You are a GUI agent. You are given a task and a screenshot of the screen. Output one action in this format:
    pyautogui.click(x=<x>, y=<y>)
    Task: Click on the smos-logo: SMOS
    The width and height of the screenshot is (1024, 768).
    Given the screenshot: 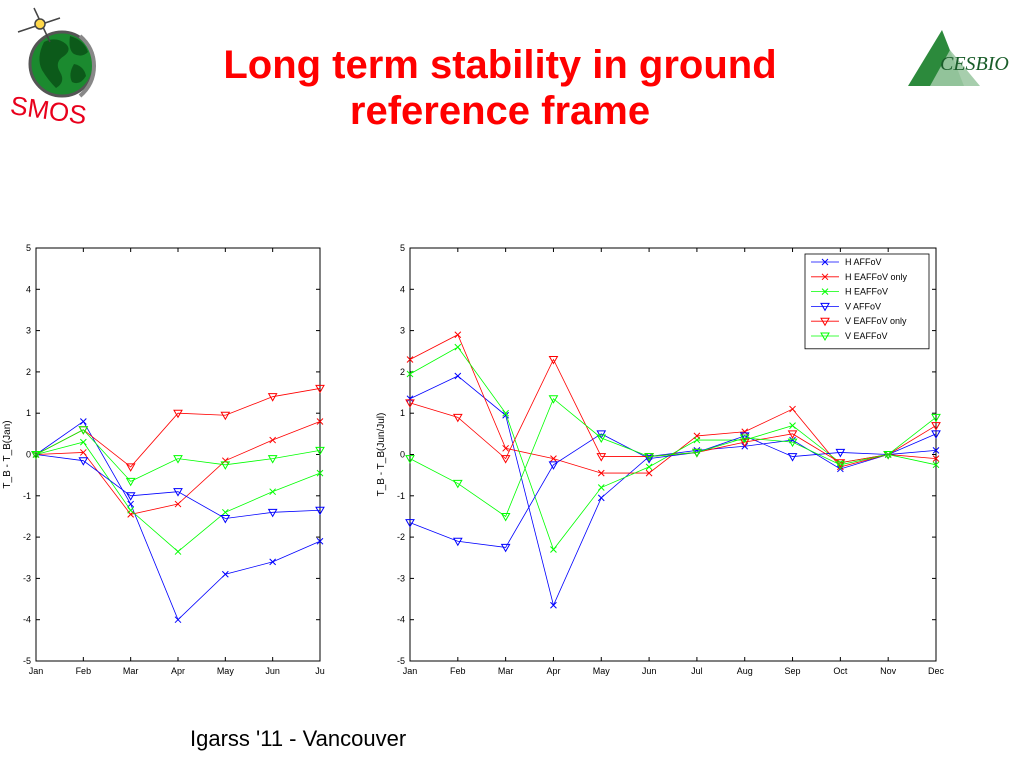 What is the action you would take?
    pyautogui.click(x=52, y=68)
    